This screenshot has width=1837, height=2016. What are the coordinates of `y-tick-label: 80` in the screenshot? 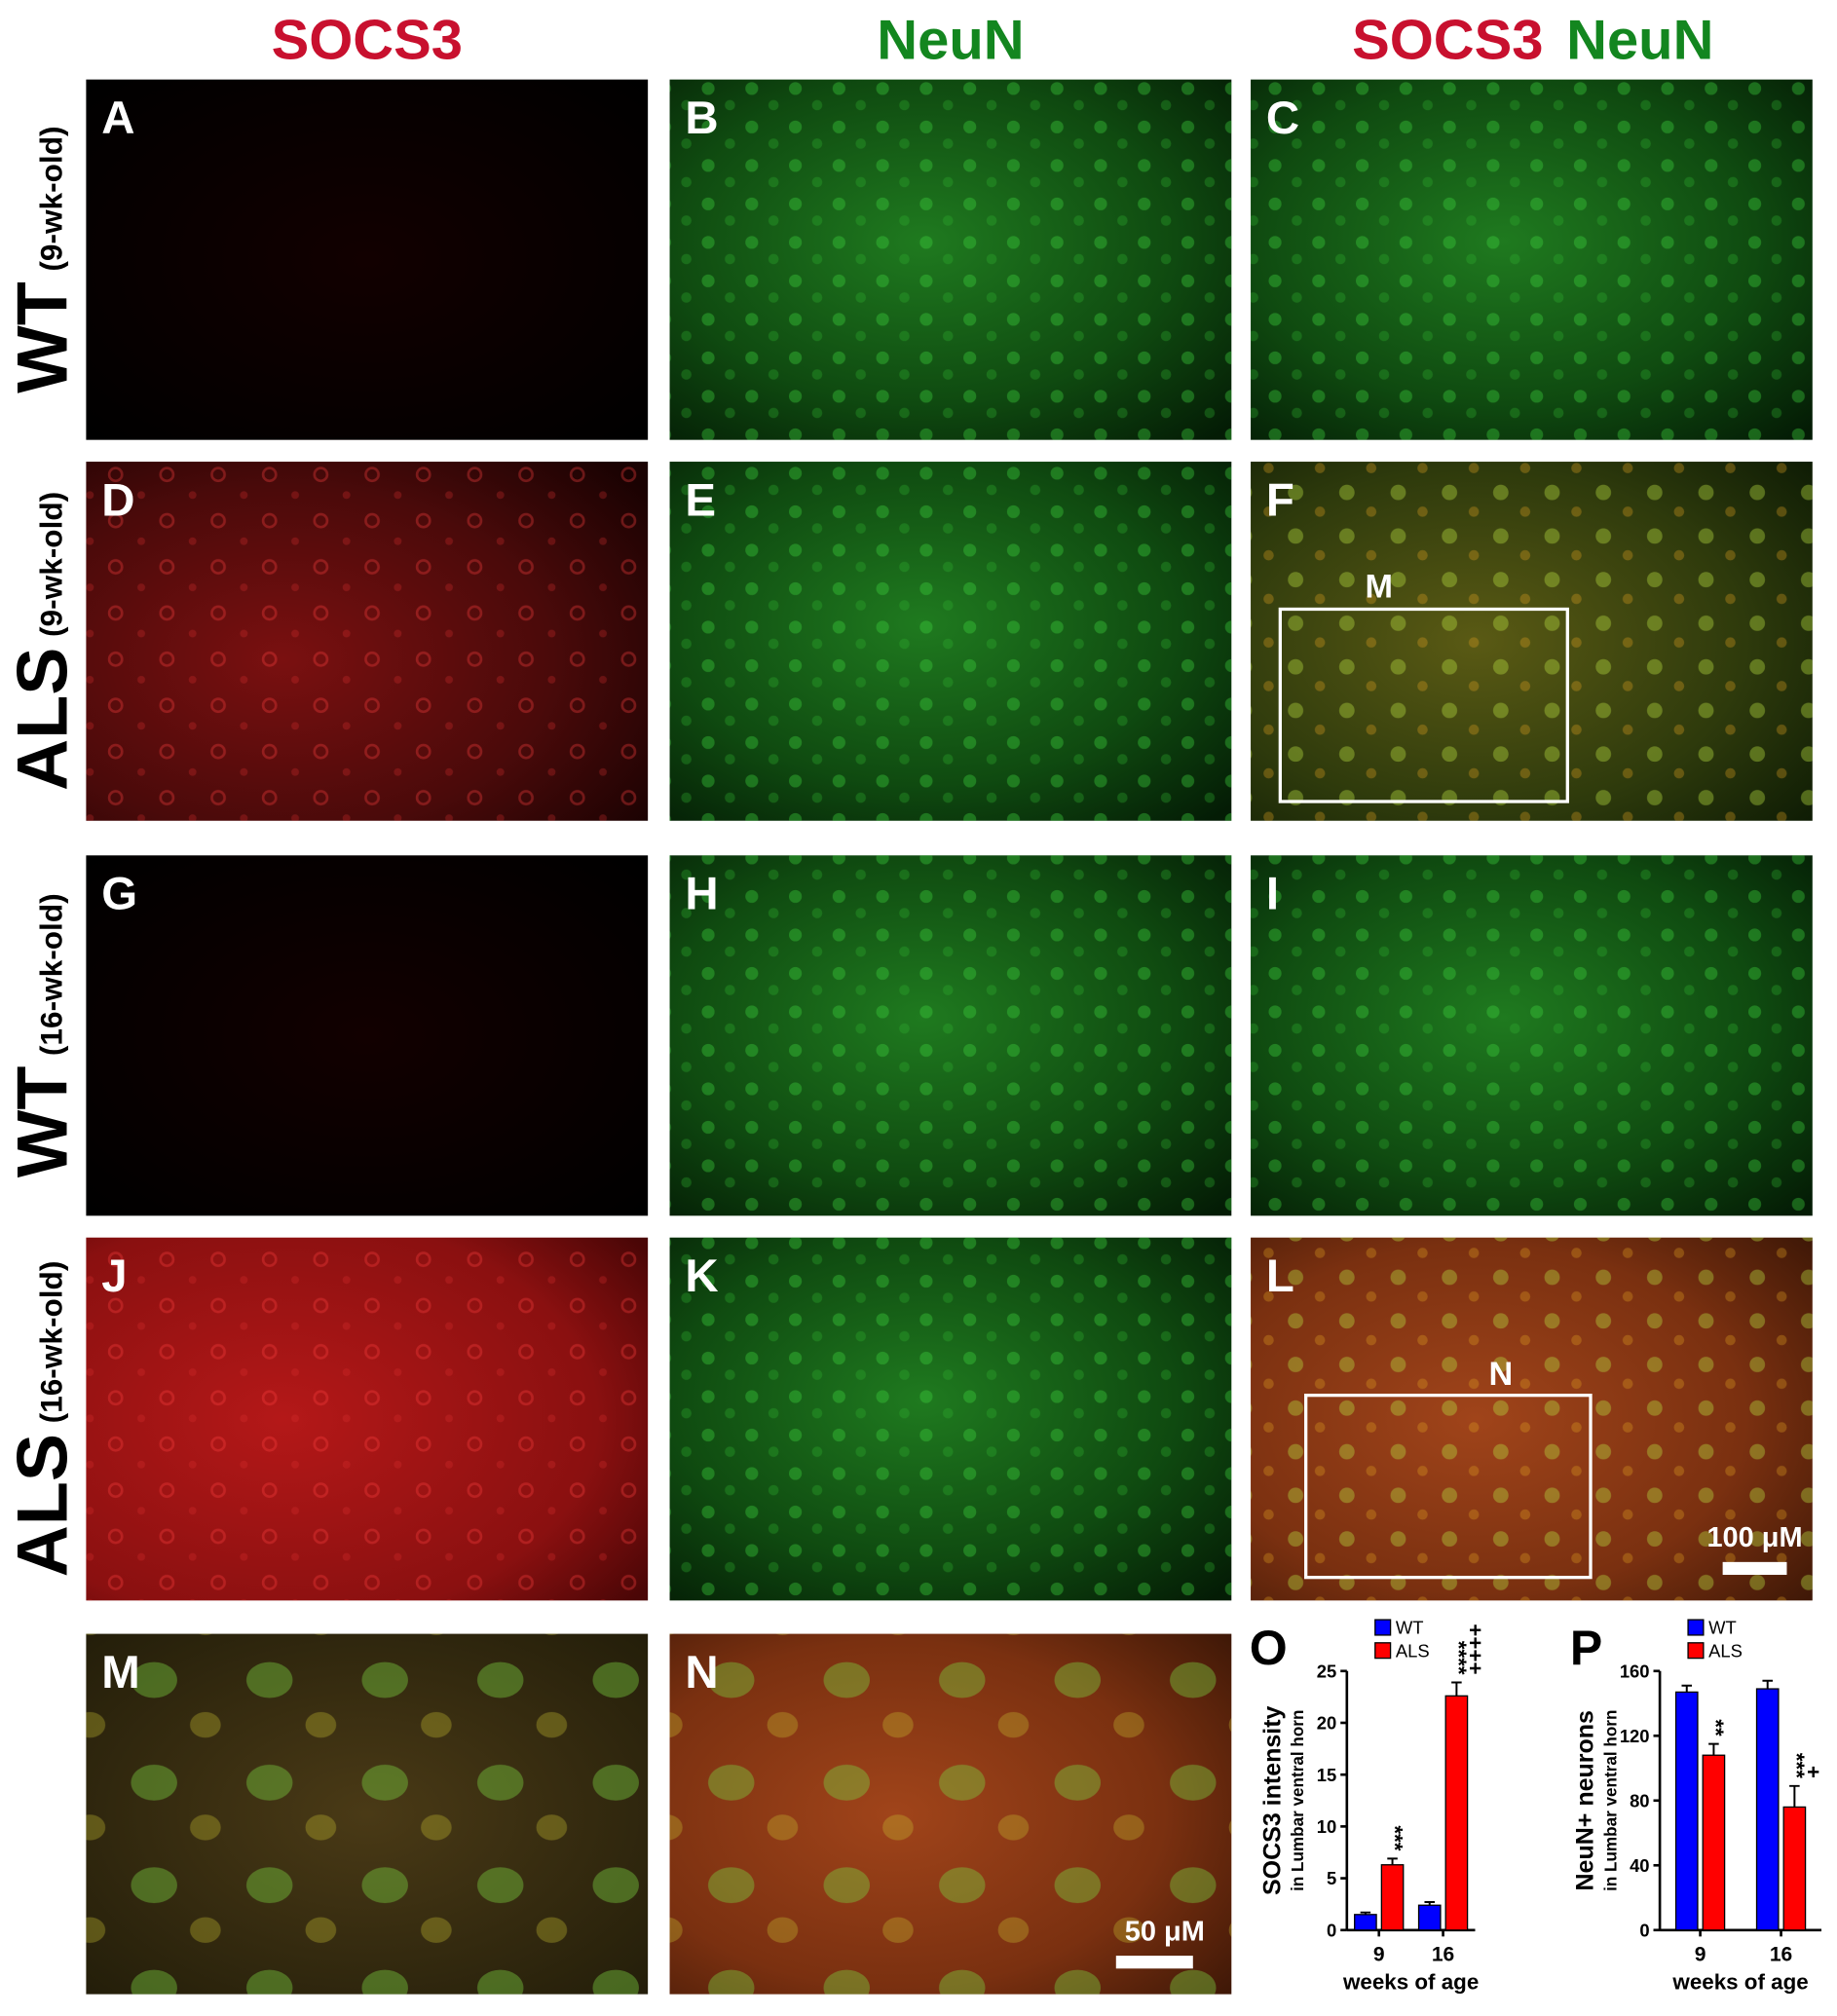 It's located at (1640, 1800).